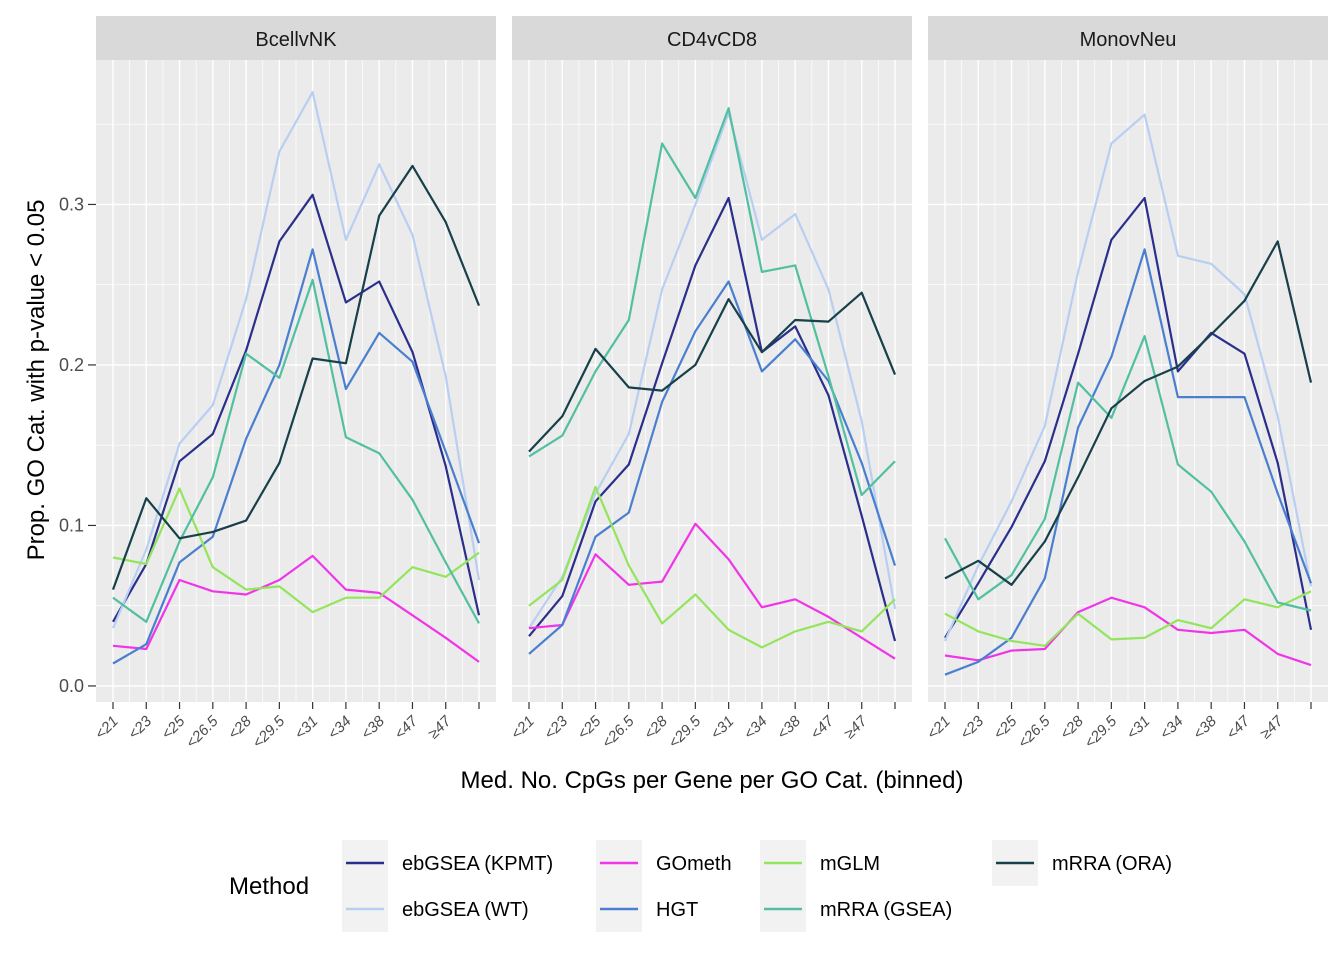 The height and width of the screenshot is (960, 1344). I want to click on legend-item-hgt: HGT, so click(647, 909).